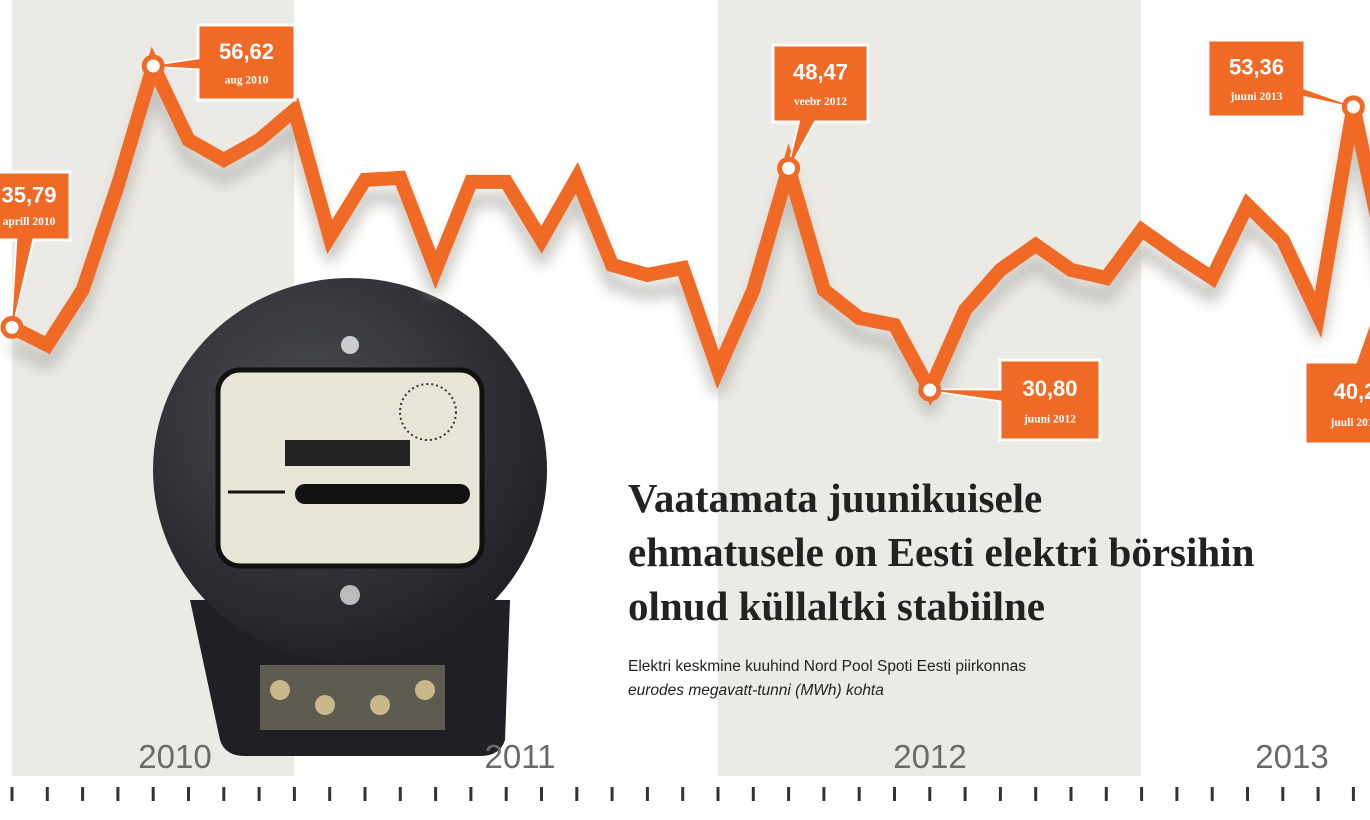 Image resolution: width=1370 pixels, height=820 pixels. I want to click on chart-title-line: Vaatamata juunikuisele, so click(835, 498).